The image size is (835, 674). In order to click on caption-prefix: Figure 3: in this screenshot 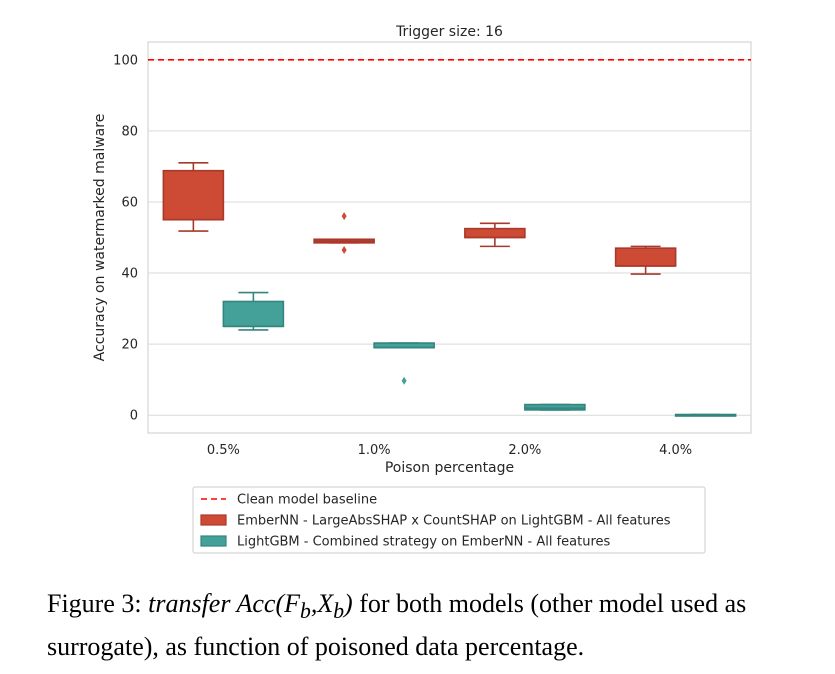, I will do `click(98, 603)`.